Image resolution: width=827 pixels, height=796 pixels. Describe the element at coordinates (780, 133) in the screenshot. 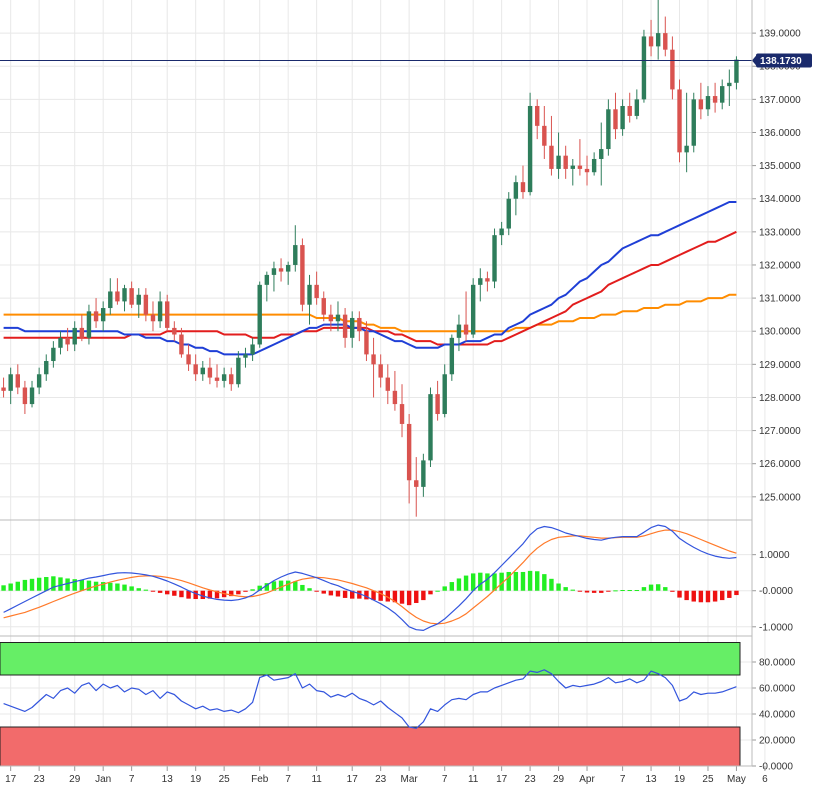

I see `price-axis-tick-label: 136.0000` at that location.